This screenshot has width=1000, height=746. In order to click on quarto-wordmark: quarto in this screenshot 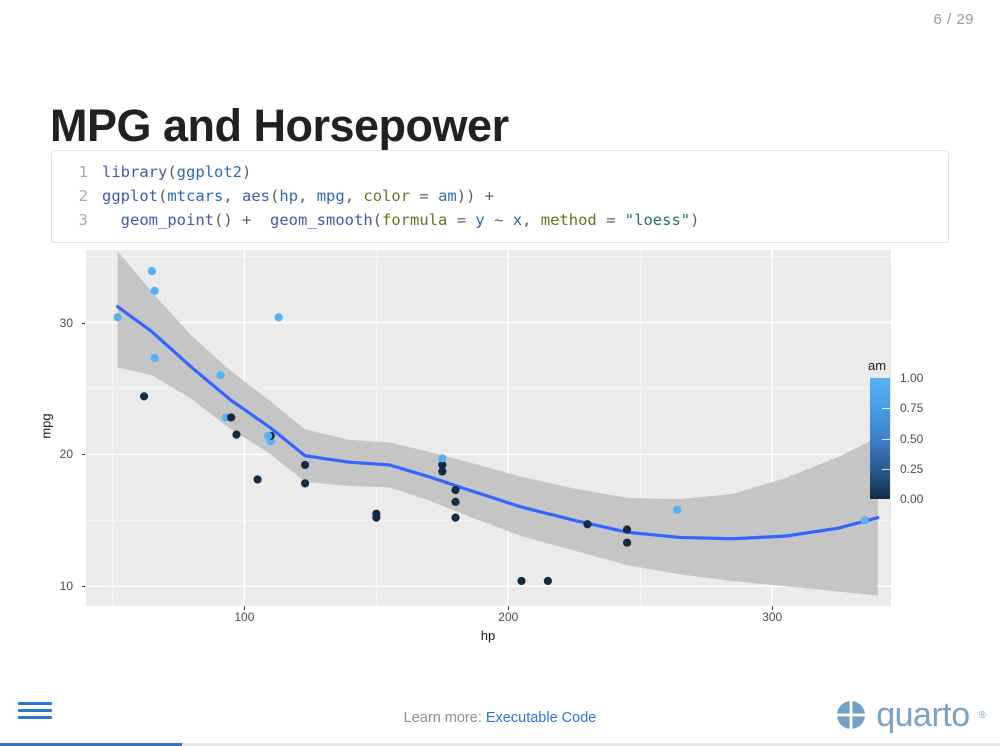, I will do `click(923, 715)`.